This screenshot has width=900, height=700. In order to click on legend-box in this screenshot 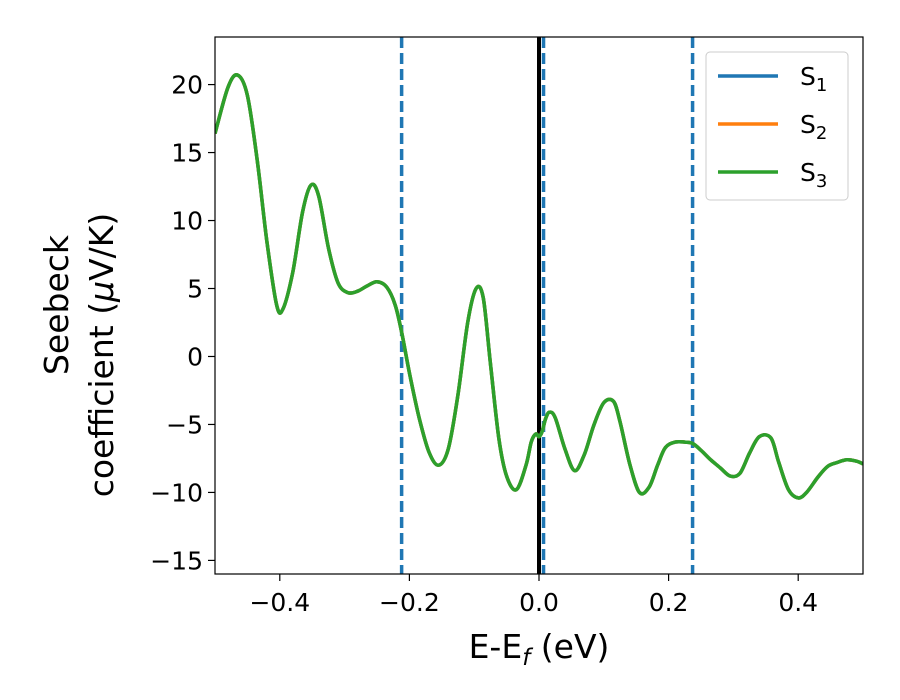, I will do `click(777, 126)`.